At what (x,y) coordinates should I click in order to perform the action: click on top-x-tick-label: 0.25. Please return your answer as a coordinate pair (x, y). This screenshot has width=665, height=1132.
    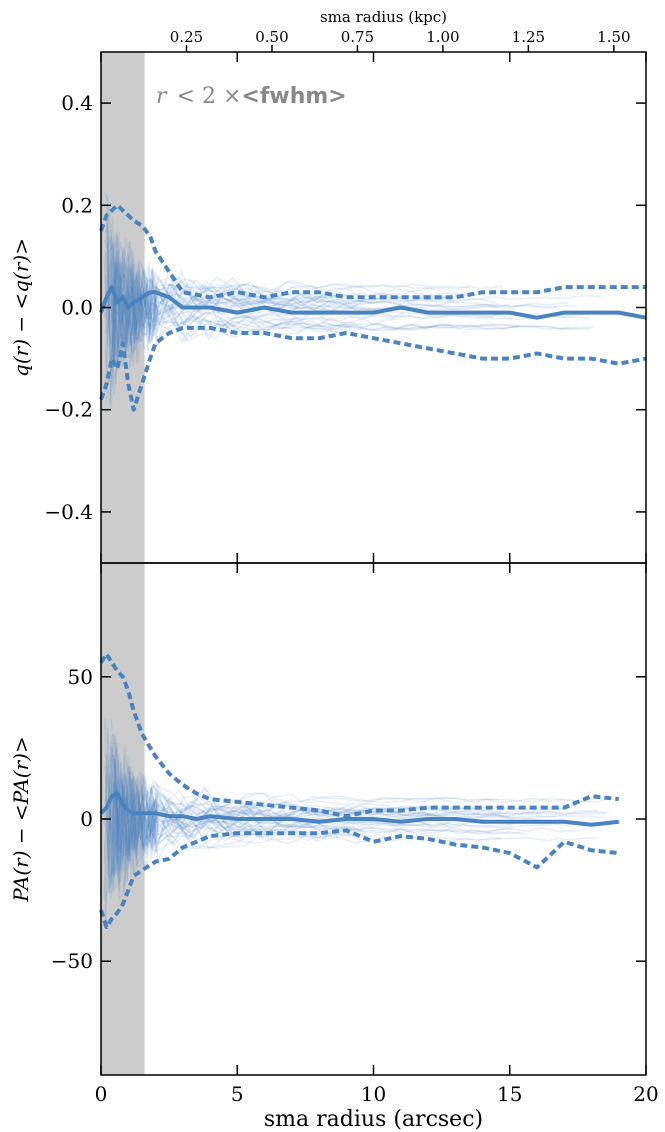
    Looking at the image, I should click on (186, 37).